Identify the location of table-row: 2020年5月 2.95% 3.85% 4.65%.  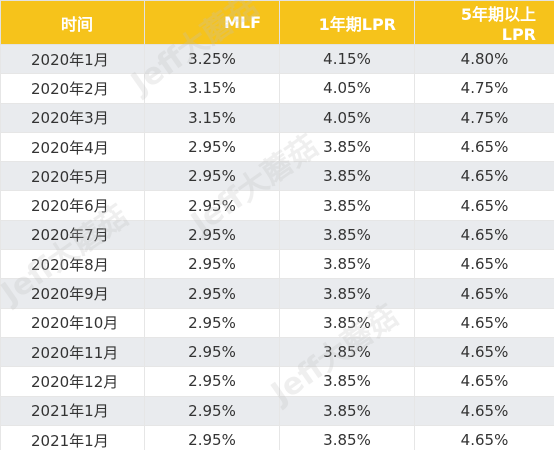
(277, 176).